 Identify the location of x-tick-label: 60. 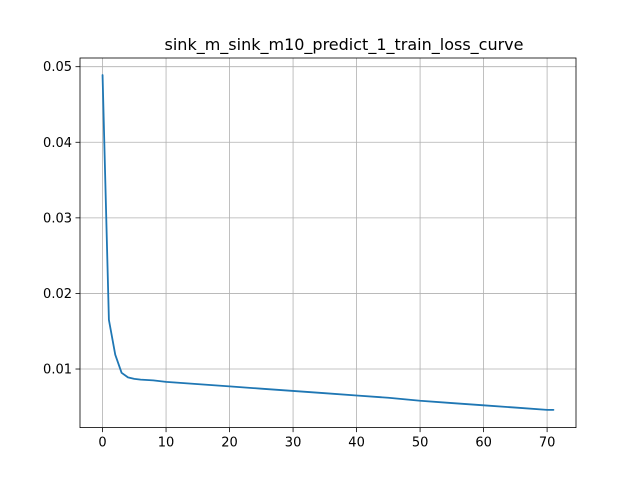
(483, 443).